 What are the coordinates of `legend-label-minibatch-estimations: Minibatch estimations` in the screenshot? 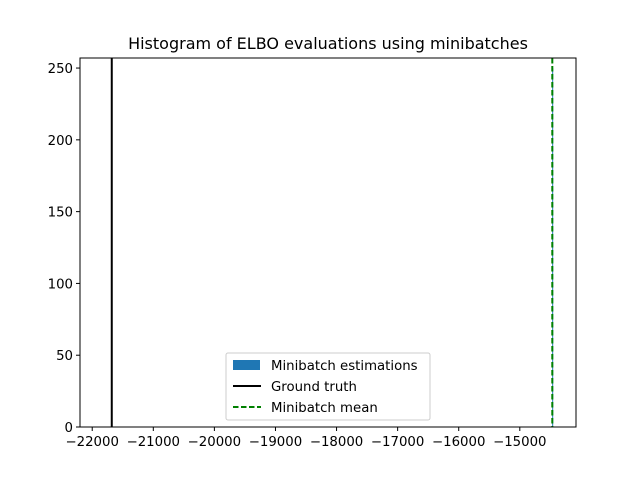 It's located at (344, 366).